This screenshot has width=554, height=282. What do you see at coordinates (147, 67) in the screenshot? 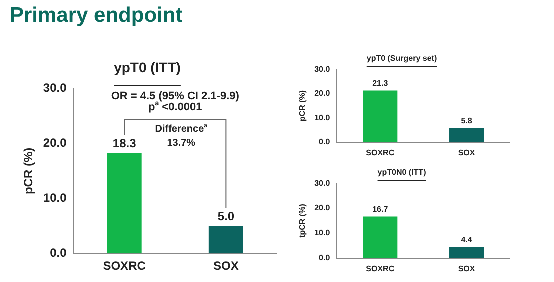
I see `chart-subtitle: ypT0 (ITT)` at bounding box center [147, 67].